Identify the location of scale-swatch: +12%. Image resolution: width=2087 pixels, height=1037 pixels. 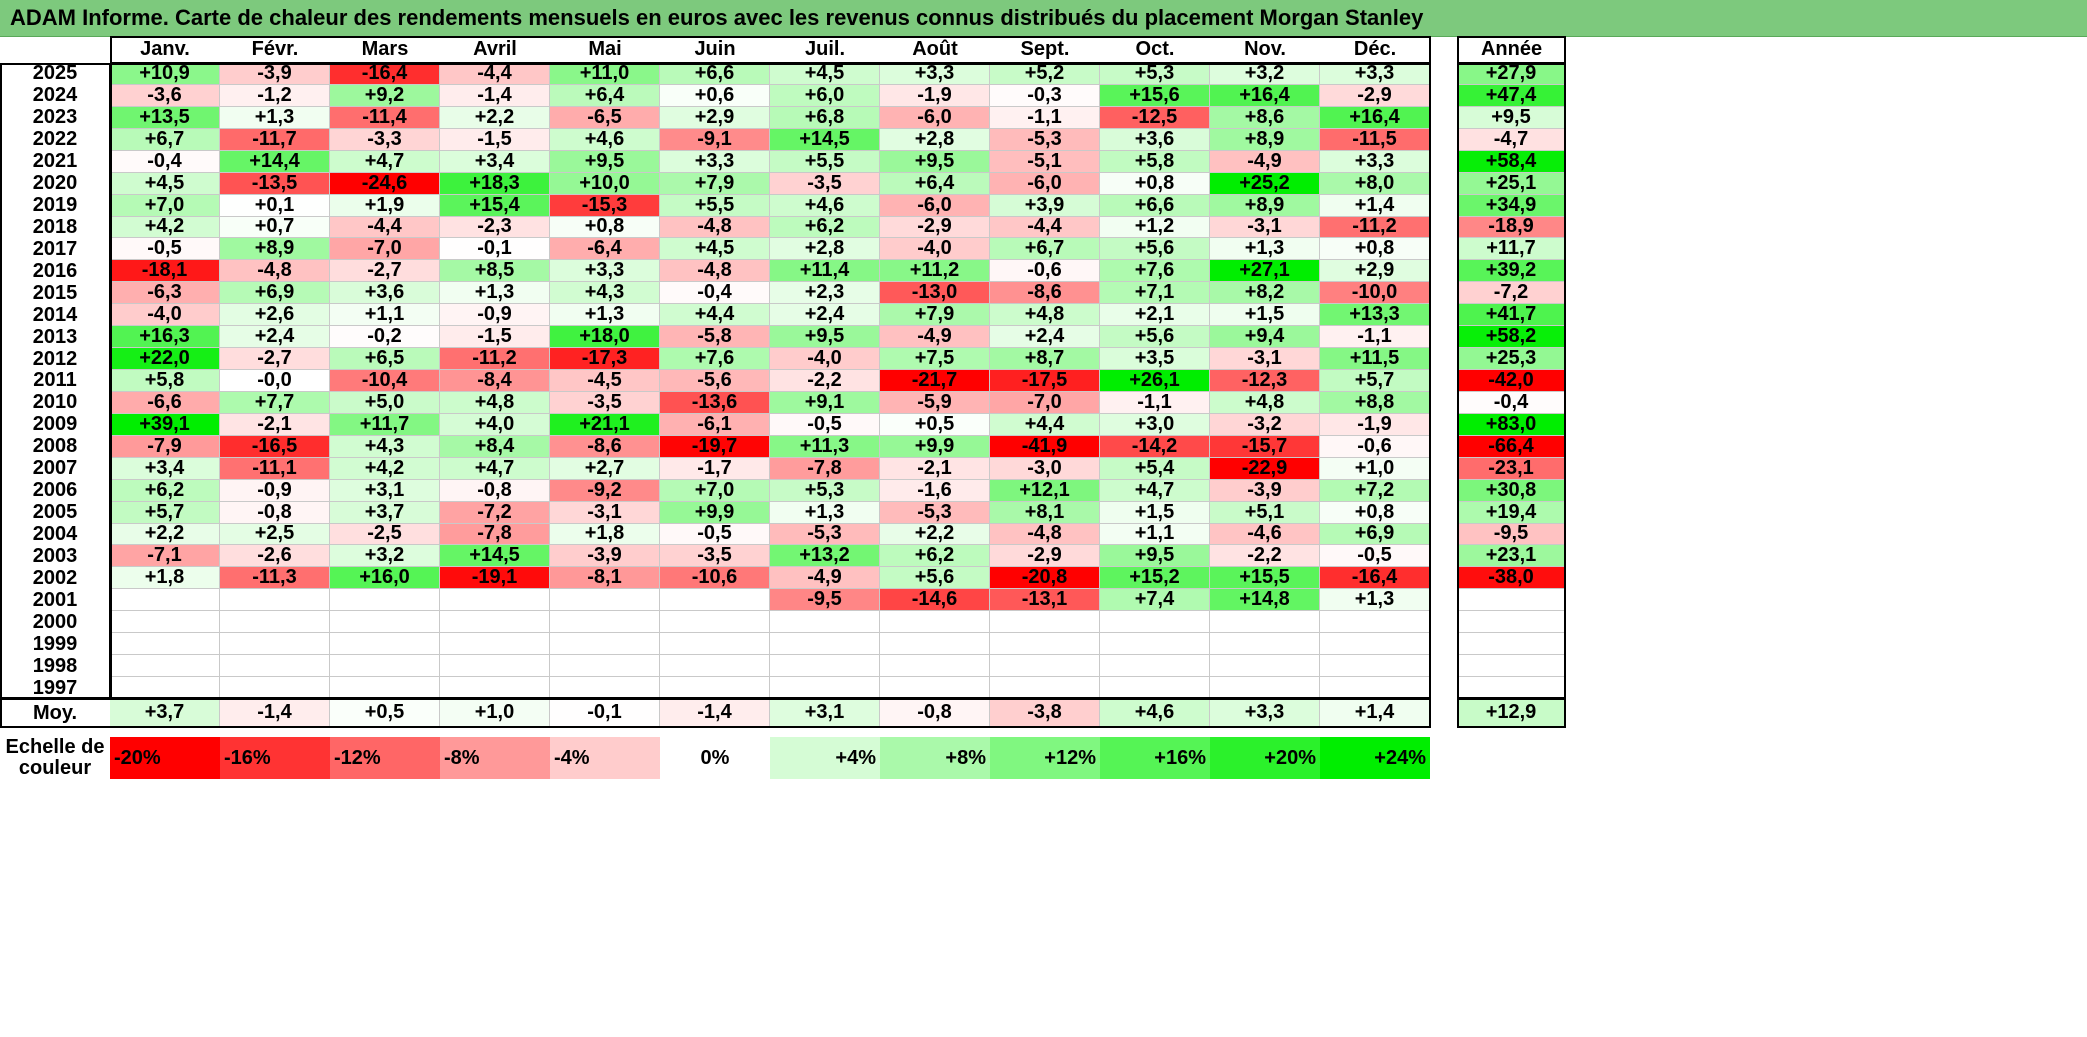
(1045, 758).